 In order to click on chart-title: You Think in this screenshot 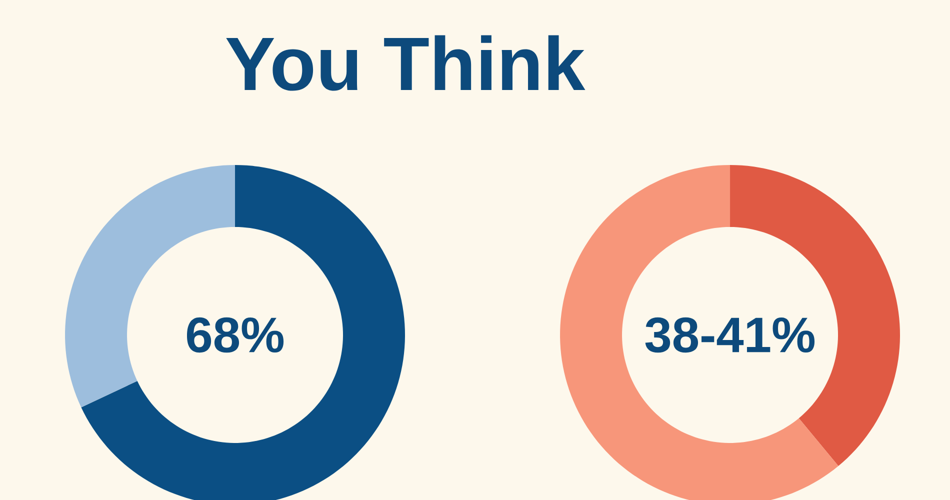, I will do `click(406, 63)`.